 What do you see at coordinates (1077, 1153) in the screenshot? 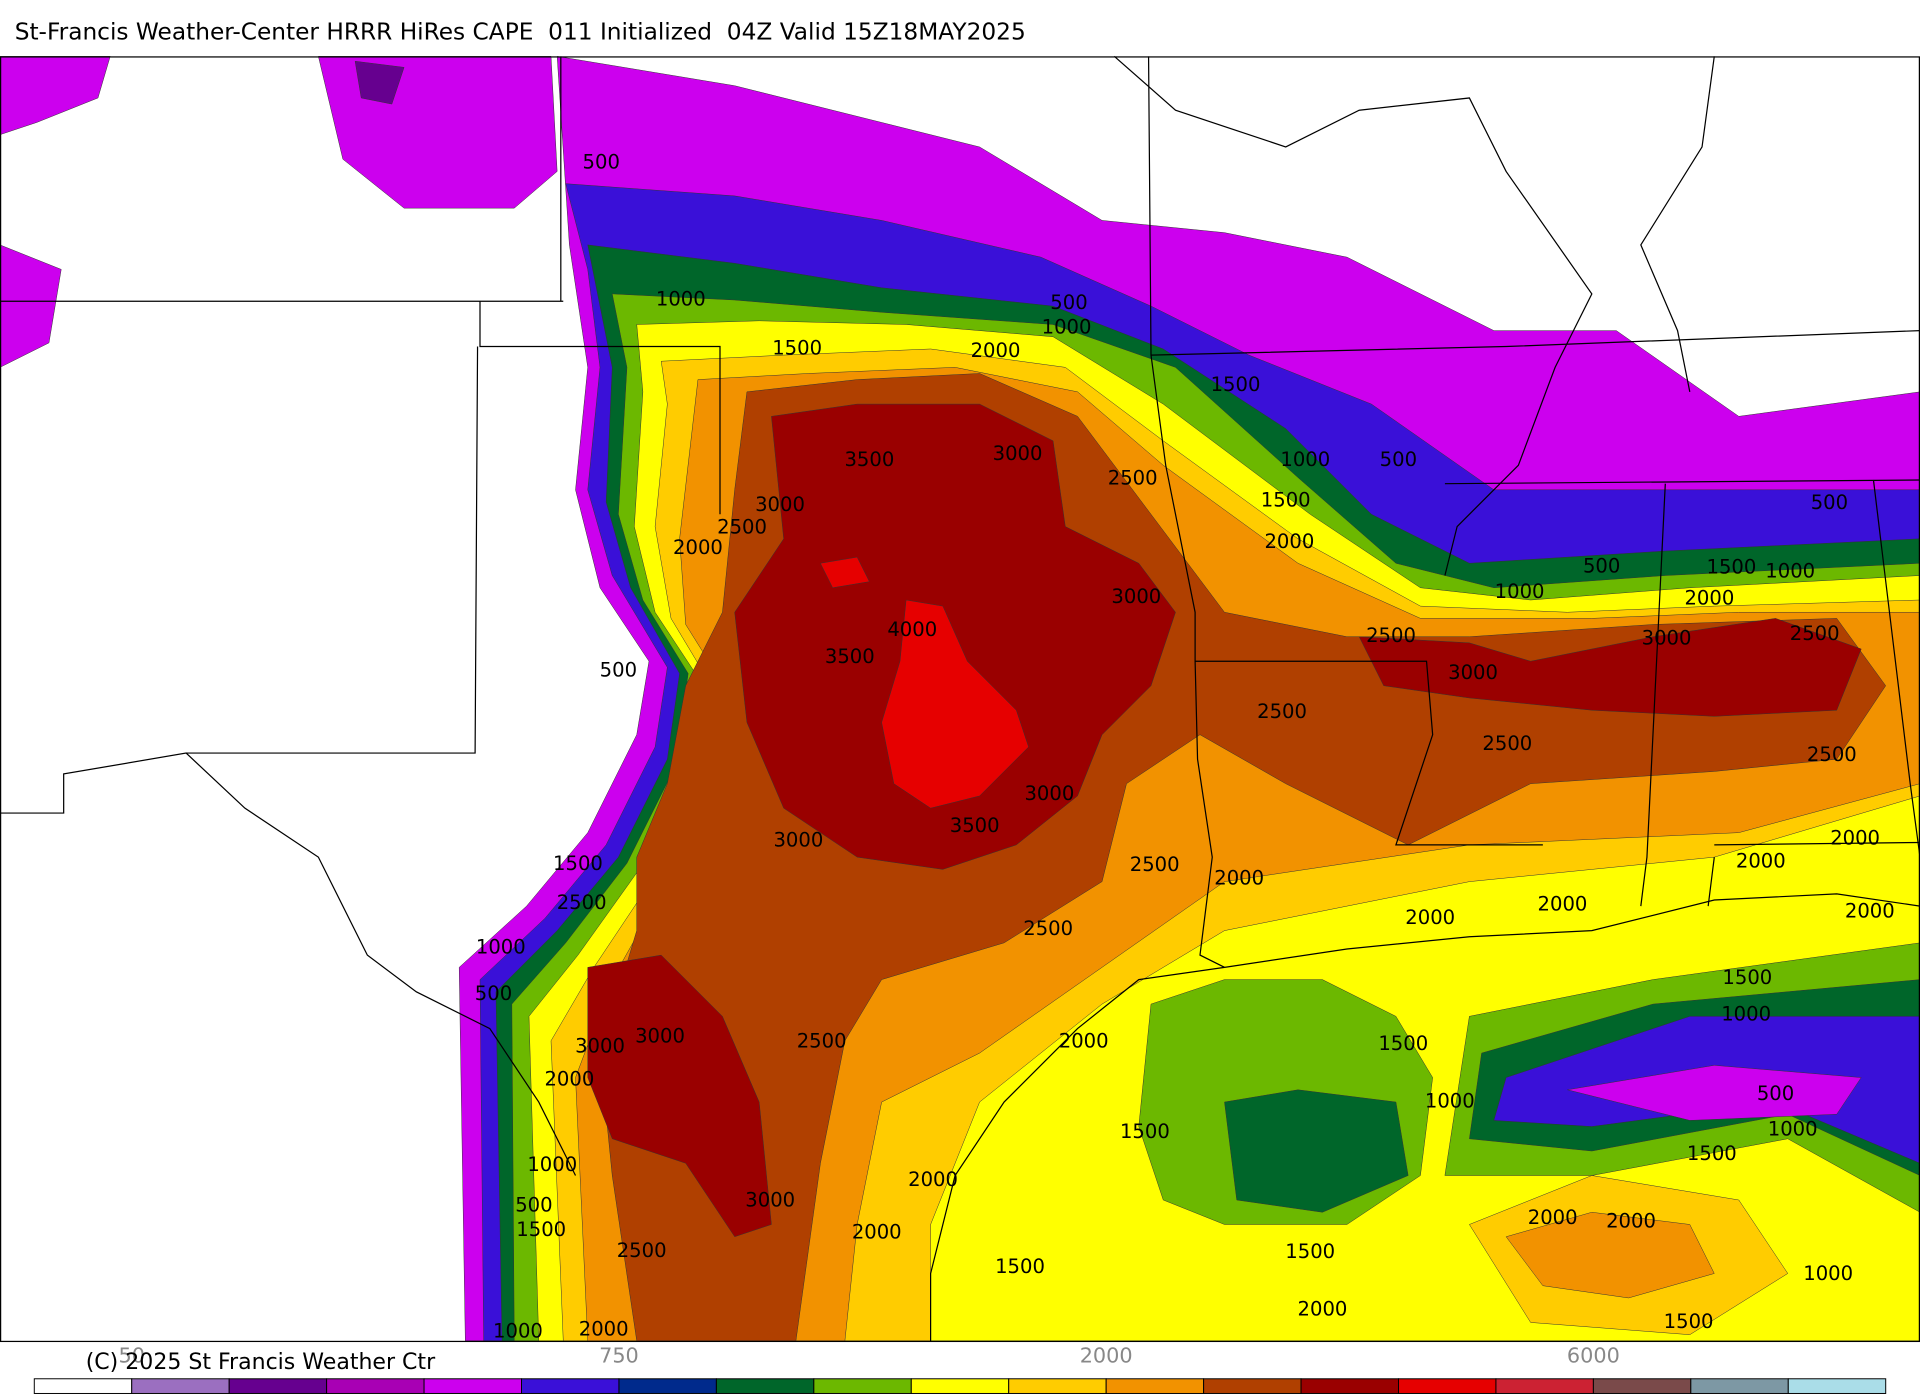
I see `coastline` at bounding box center [1077, 1153].